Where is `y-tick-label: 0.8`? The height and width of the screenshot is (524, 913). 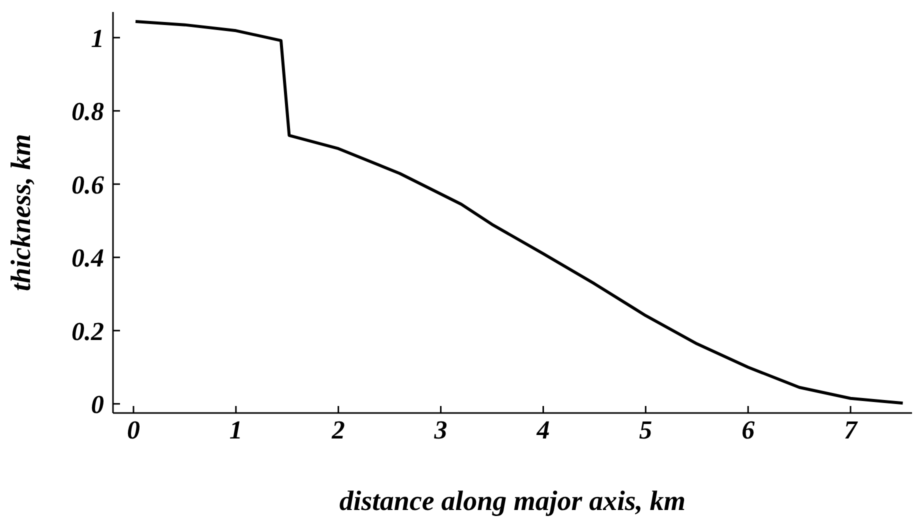
y-tick-label: 0.8 is located at coordinates (88, 111).